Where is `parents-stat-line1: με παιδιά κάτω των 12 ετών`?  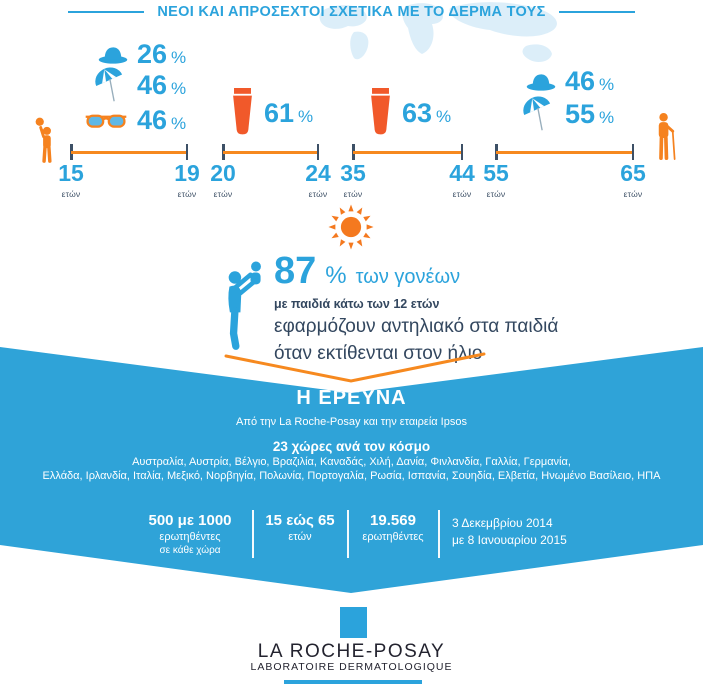
parents-stat-line1: με παιδιά κάτω των 12 ετών is located at coordinates (357, 304).